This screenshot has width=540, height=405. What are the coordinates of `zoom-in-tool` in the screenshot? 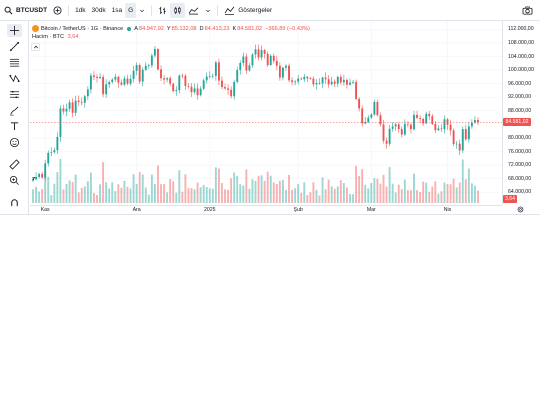 It's located at (14, 180).